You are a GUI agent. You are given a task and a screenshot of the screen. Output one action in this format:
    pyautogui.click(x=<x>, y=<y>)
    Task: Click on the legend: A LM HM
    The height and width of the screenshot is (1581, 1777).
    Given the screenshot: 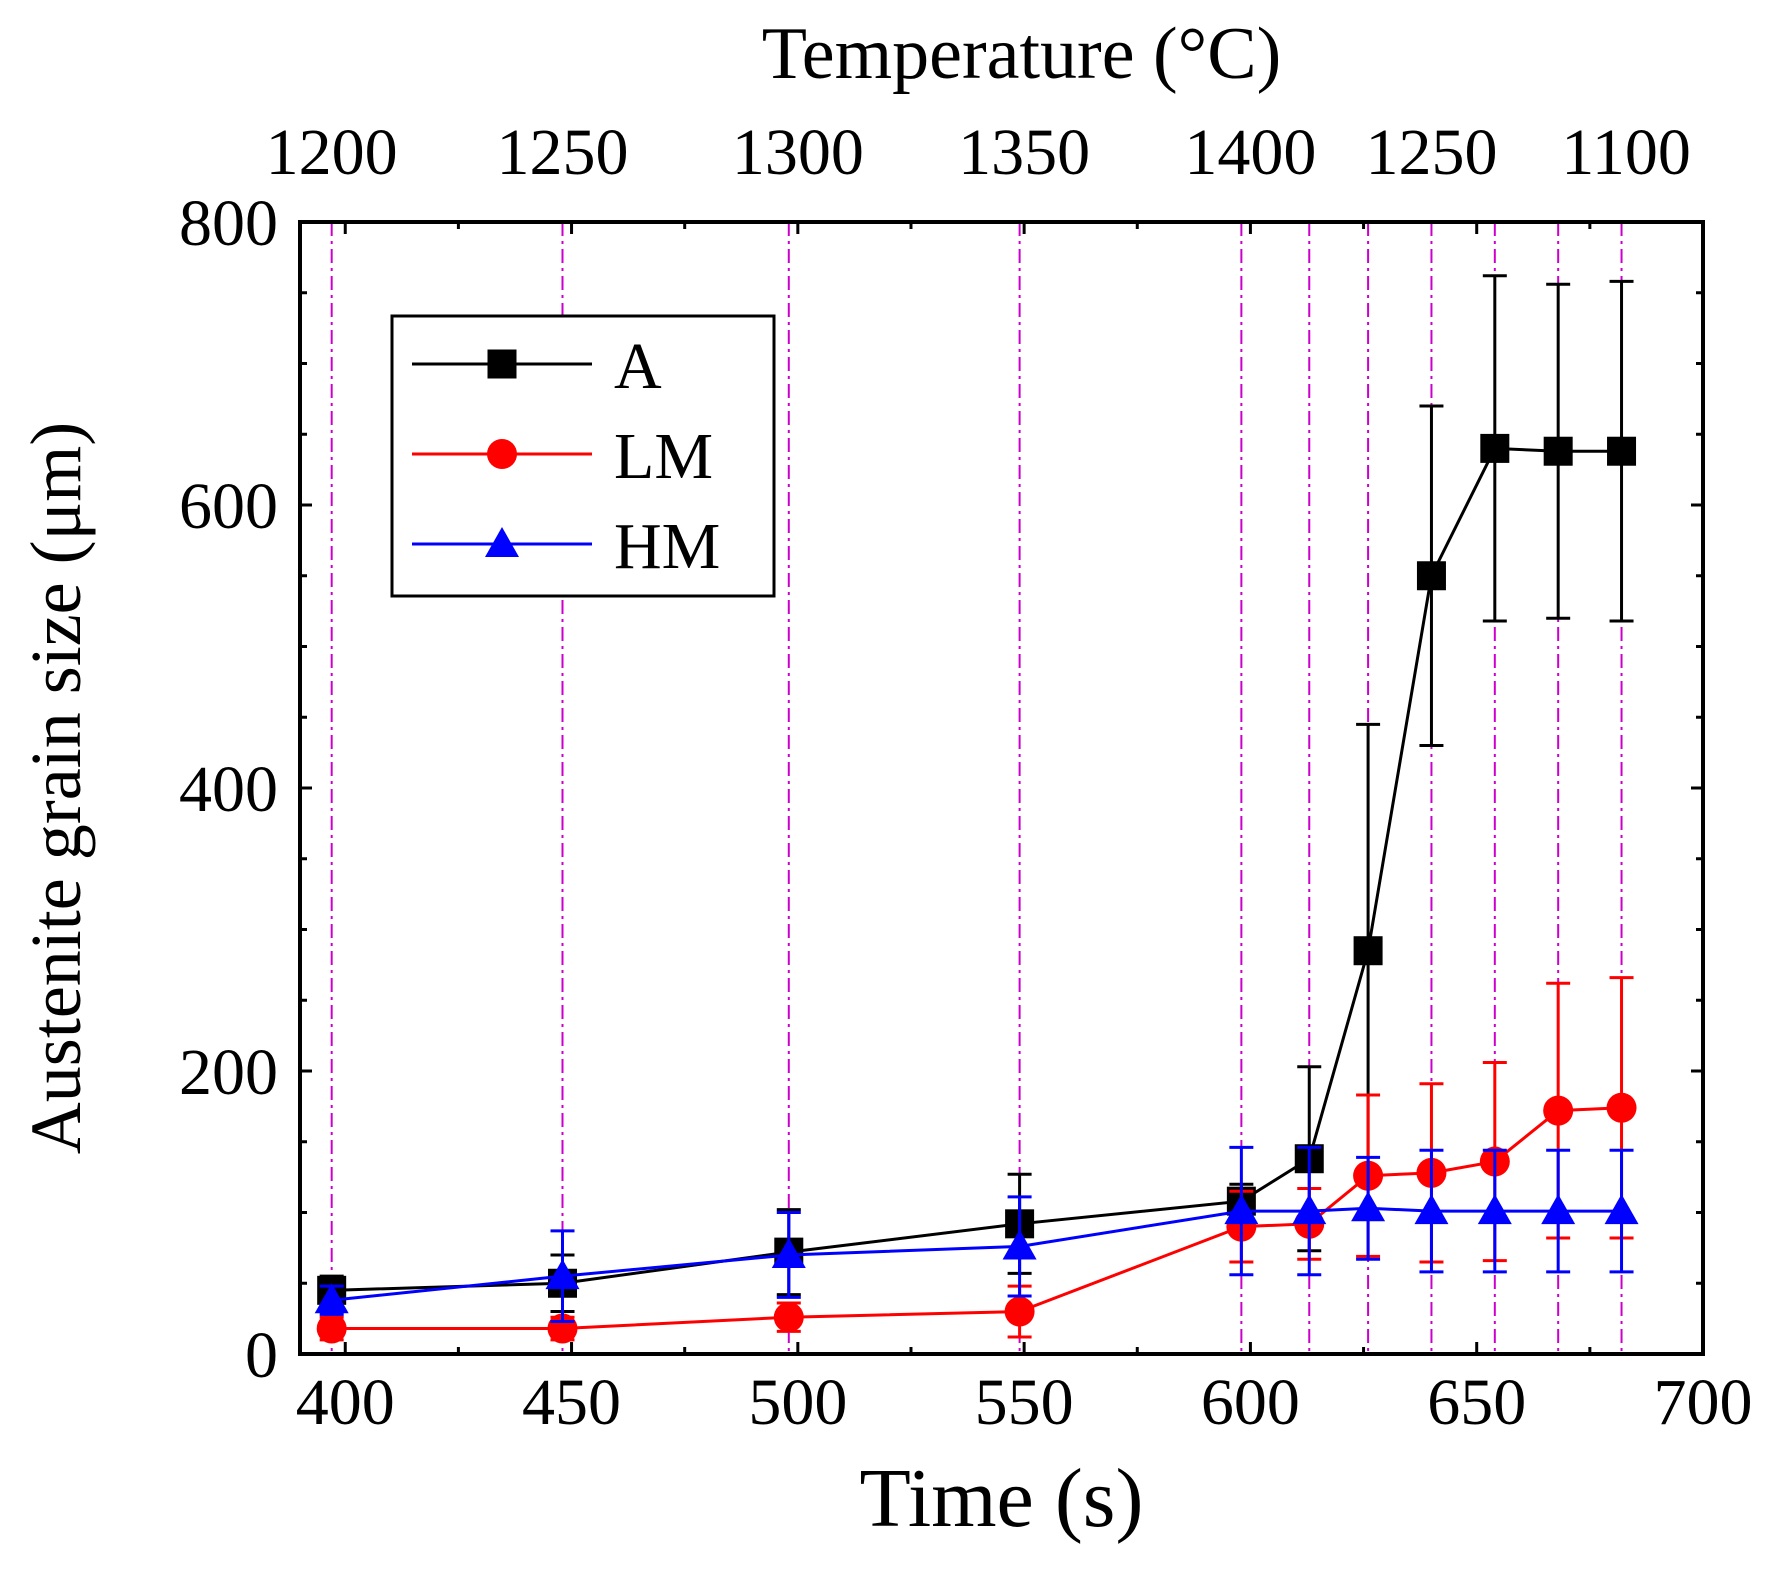 What is the action you would take?
    pyautogui.click(x=583, y=456)
    